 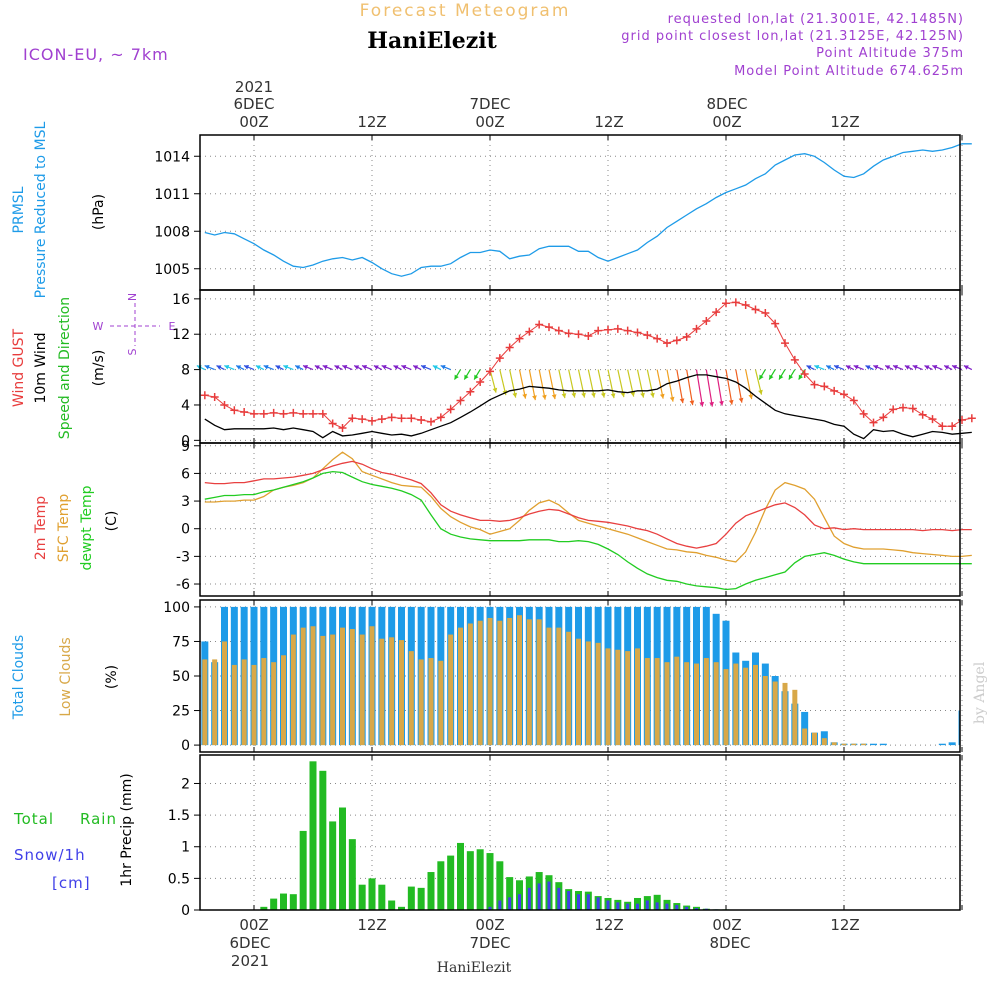 What do you see at coordinates (726, 122) in the screenshot?
I see `top-hour: 00Z` at bounding box center [726, 122].